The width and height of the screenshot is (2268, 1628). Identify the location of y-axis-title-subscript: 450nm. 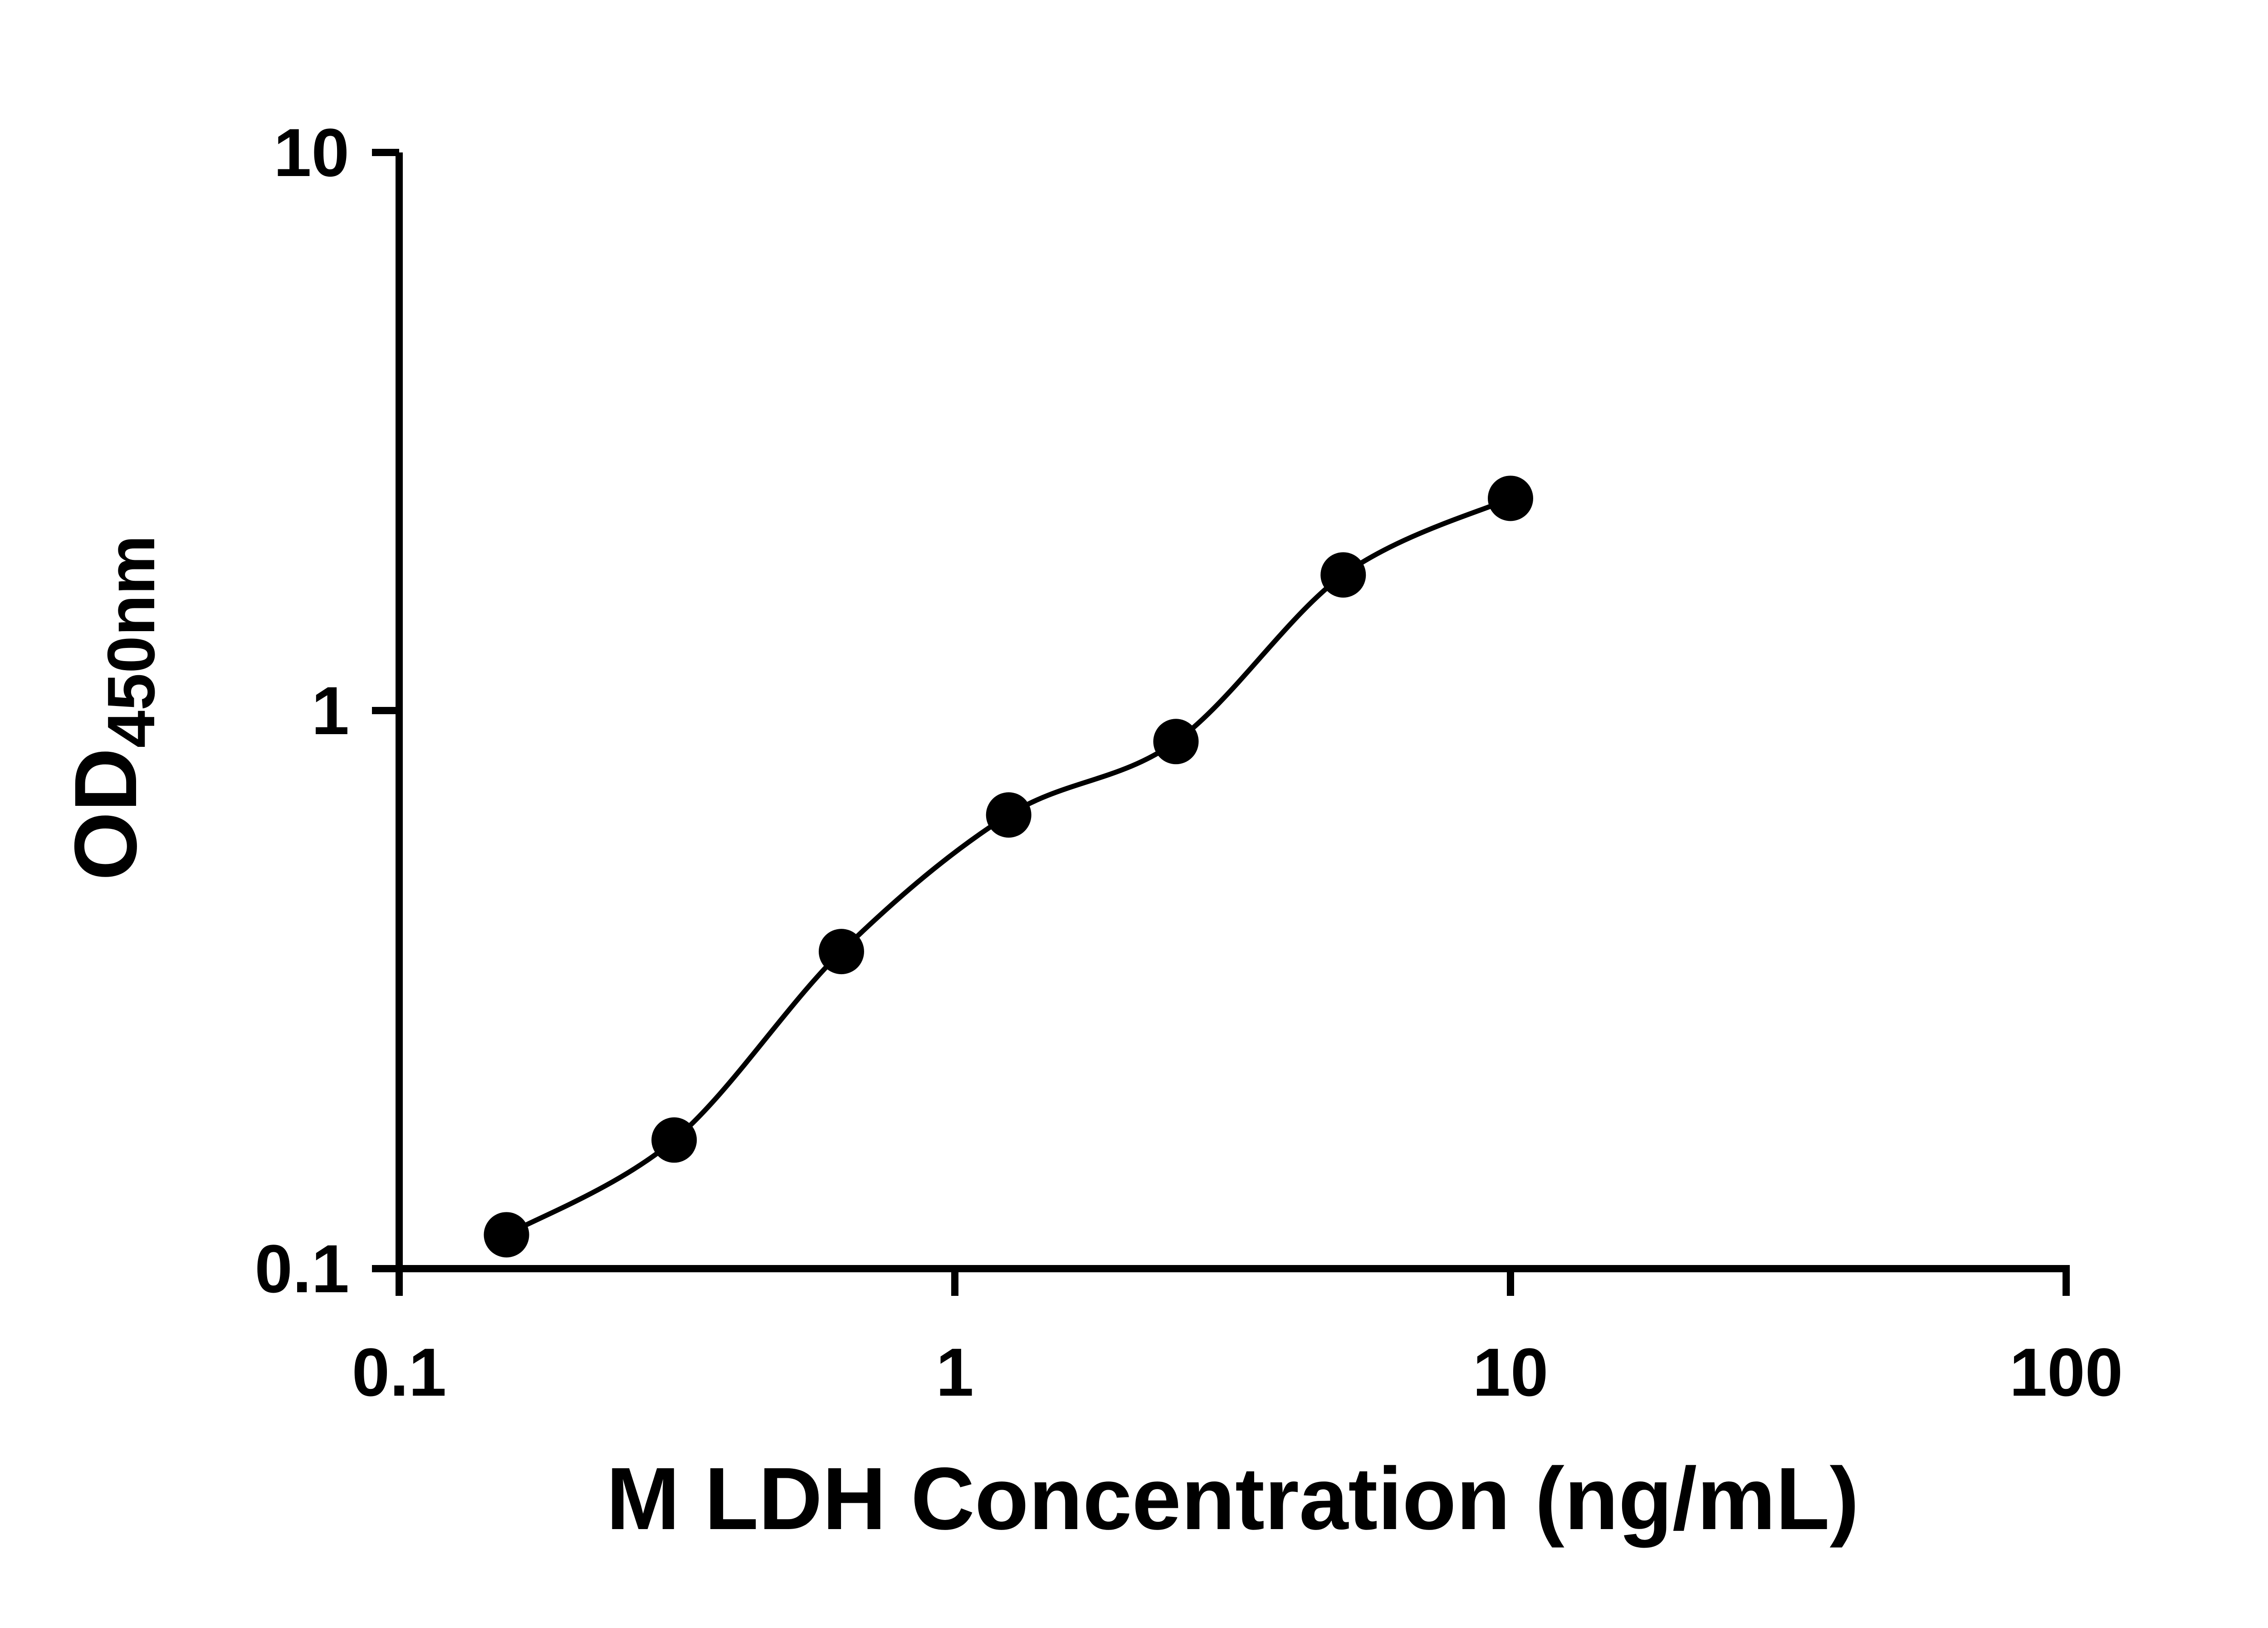
(131, 641).